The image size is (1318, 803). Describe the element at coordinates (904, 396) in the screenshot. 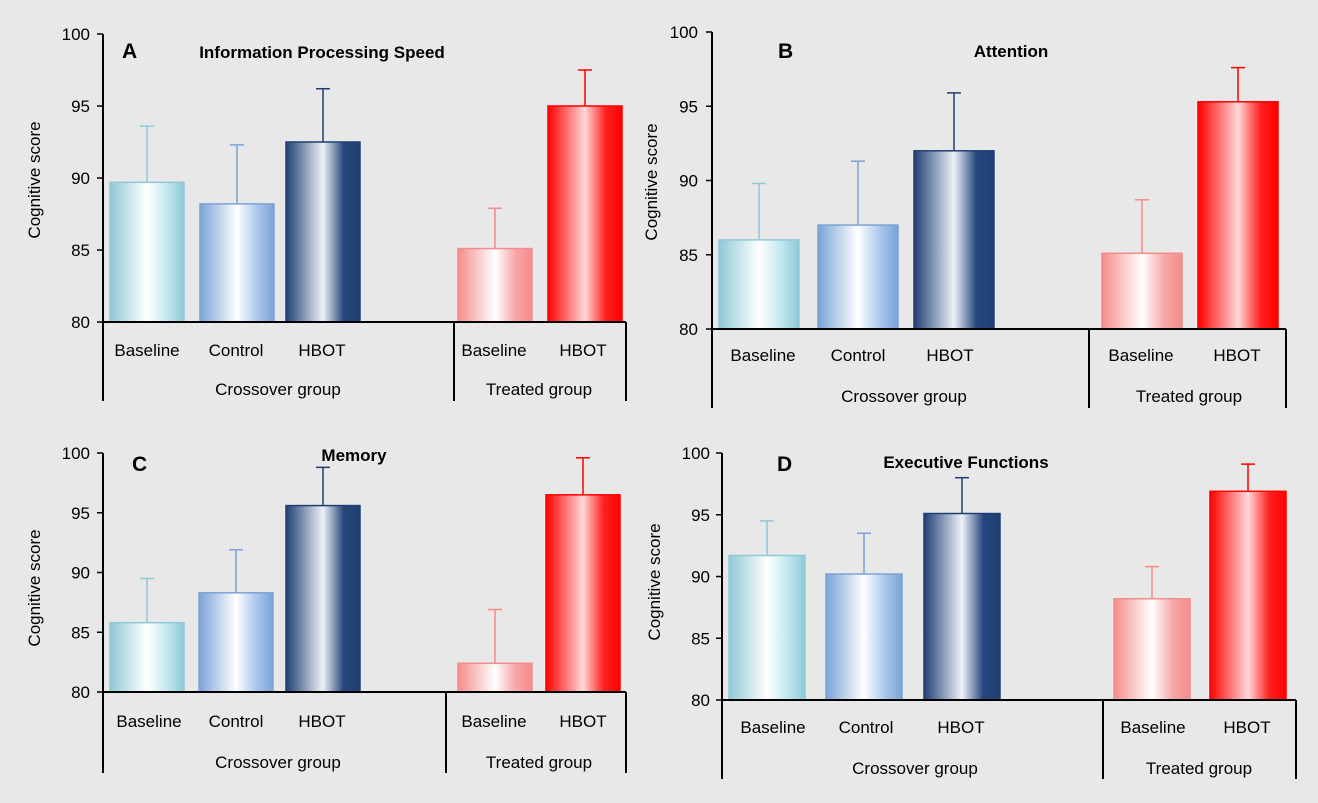

I see `panel-b-group-crossover: Crossover group` at that location.